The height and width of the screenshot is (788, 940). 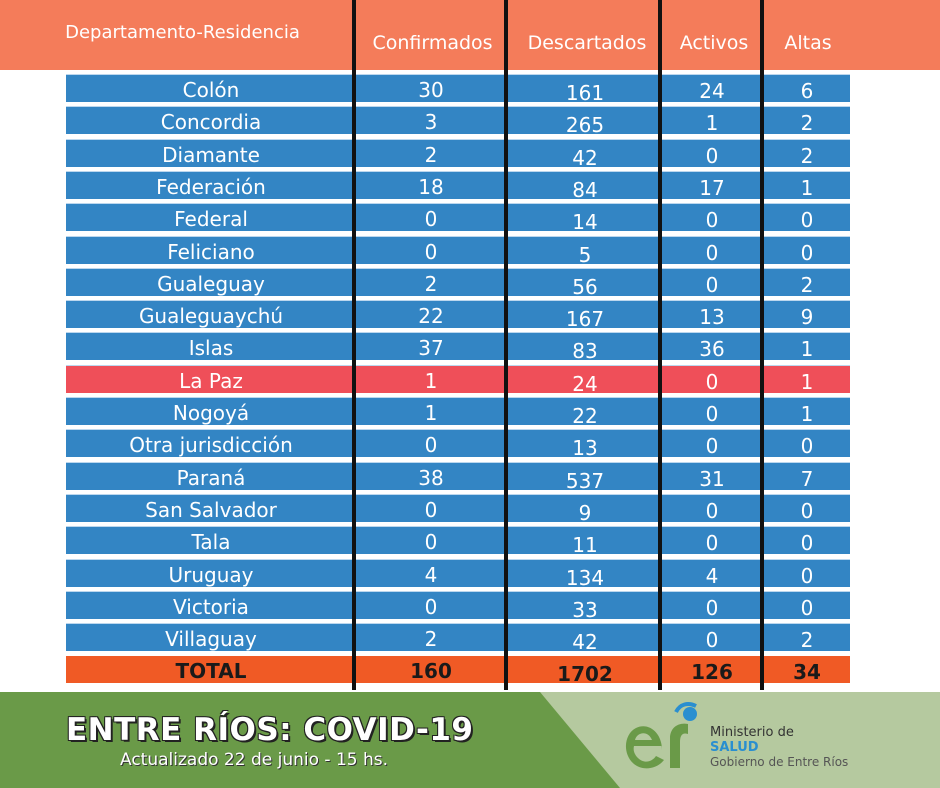 I want to click on row-descartados: 167, so click(x=585, y=319).